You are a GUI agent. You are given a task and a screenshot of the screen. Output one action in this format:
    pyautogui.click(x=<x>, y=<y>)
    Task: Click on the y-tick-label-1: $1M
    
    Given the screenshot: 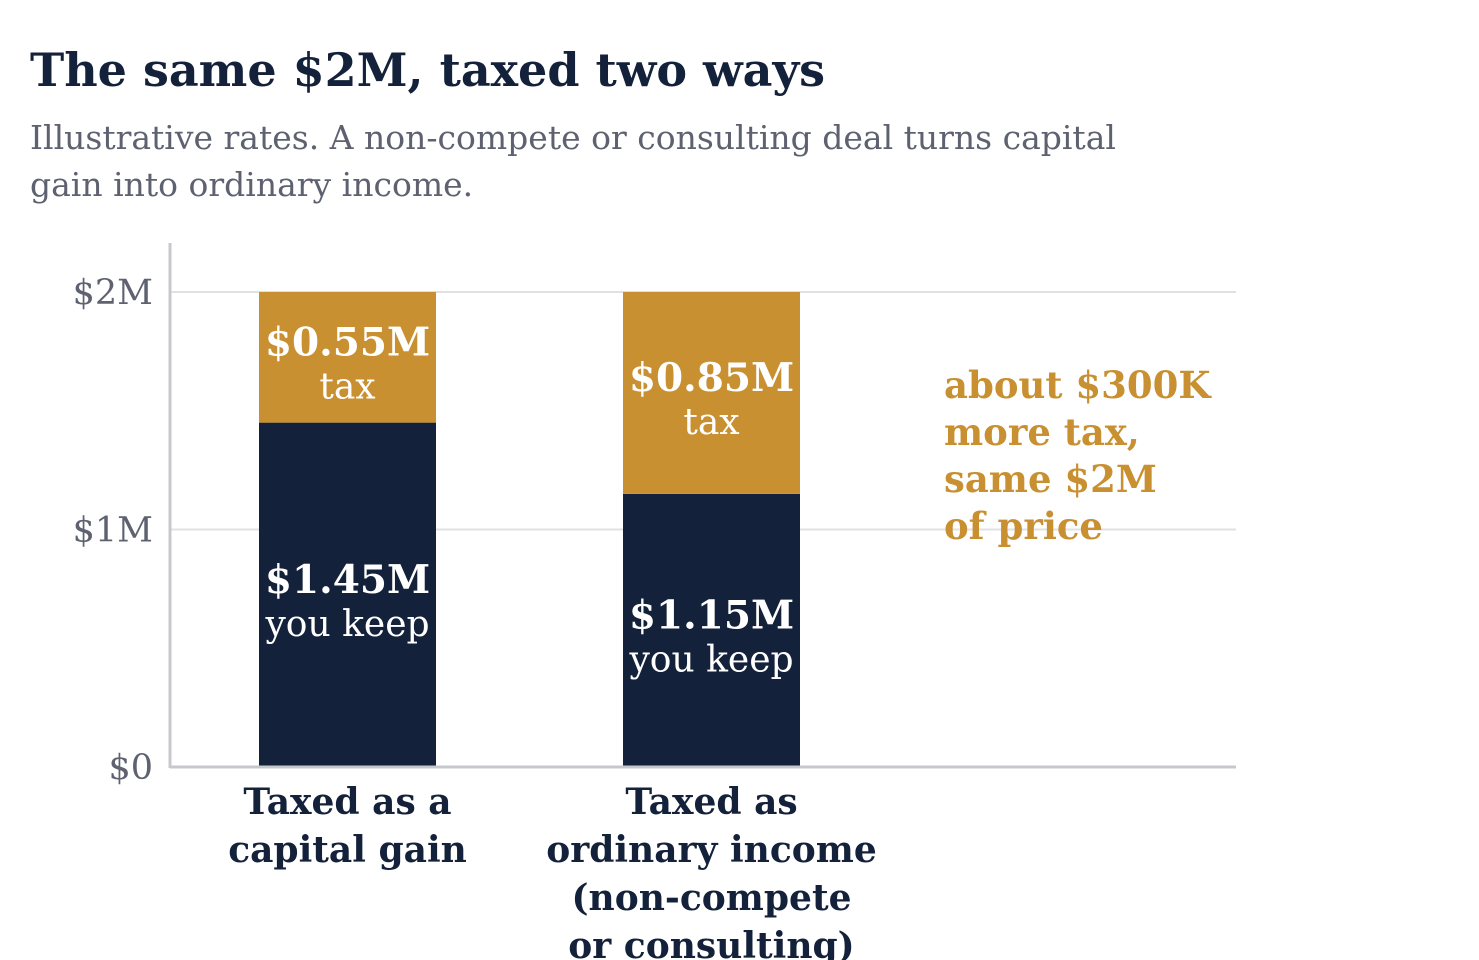 What is the action you would take?
    pyautogui.click(x=113, y=531)
    